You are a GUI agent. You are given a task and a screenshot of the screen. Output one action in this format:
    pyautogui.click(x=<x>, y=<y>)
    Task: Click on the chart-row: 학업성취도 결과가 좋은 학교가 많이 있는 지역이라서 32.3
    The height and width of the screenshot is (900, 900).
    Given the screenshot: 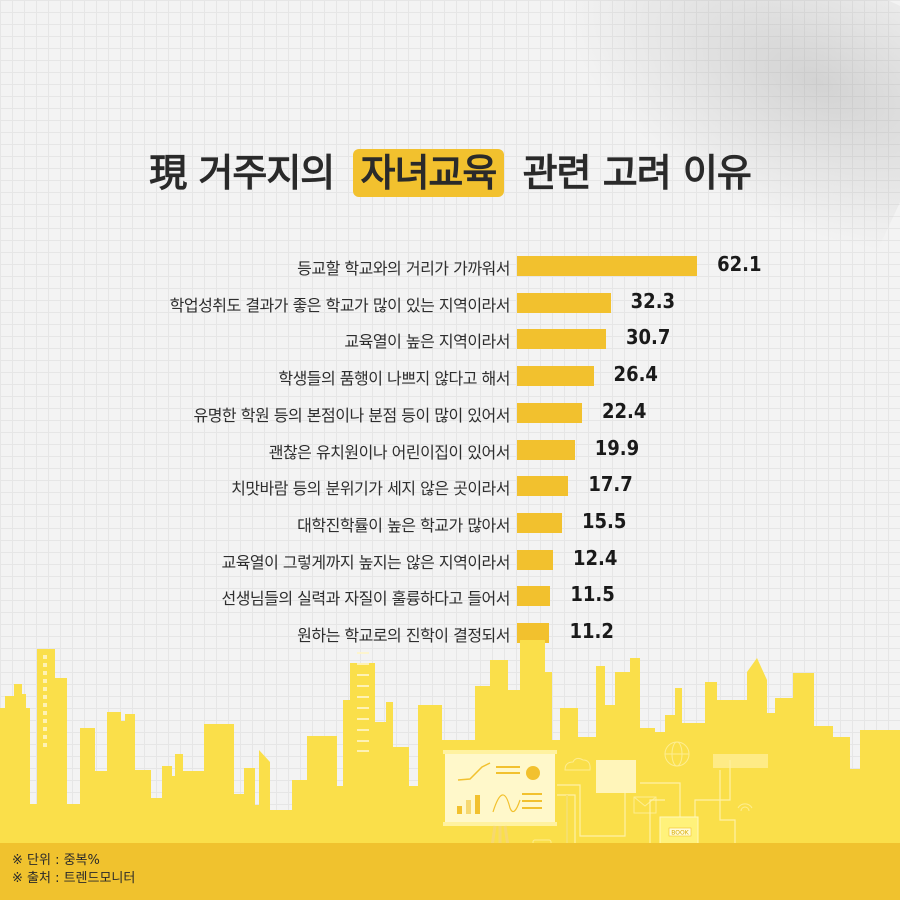 What is the action you would take?
    pyautogui.click(x=450, y=305)
    